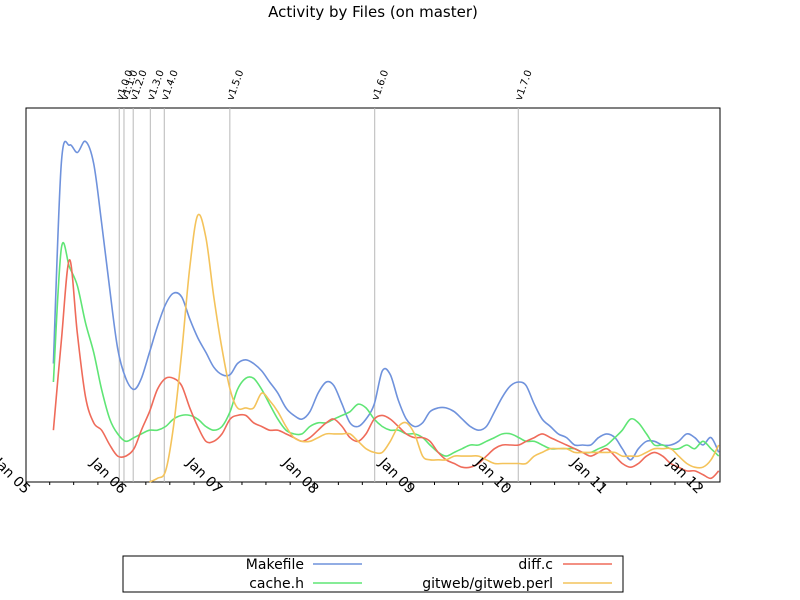 The width and height of the screenshot is (800, 600). I want to click on legend-label: cache.h, so click(276, 584).